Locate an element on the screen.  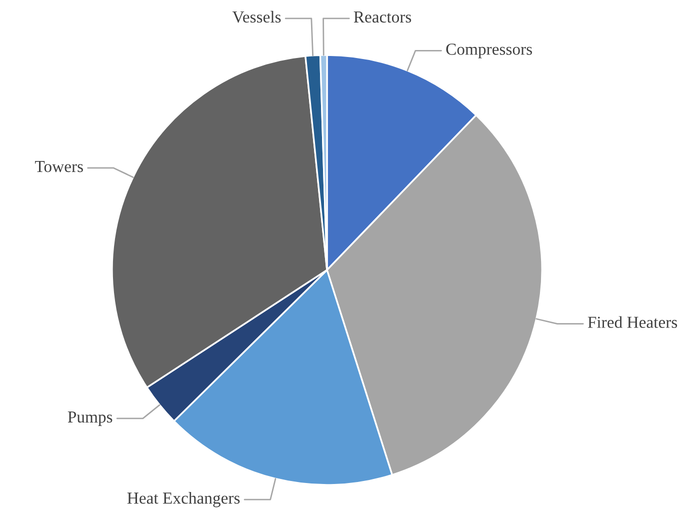
slice-label: Compressors is located at coordinates (489, 51).